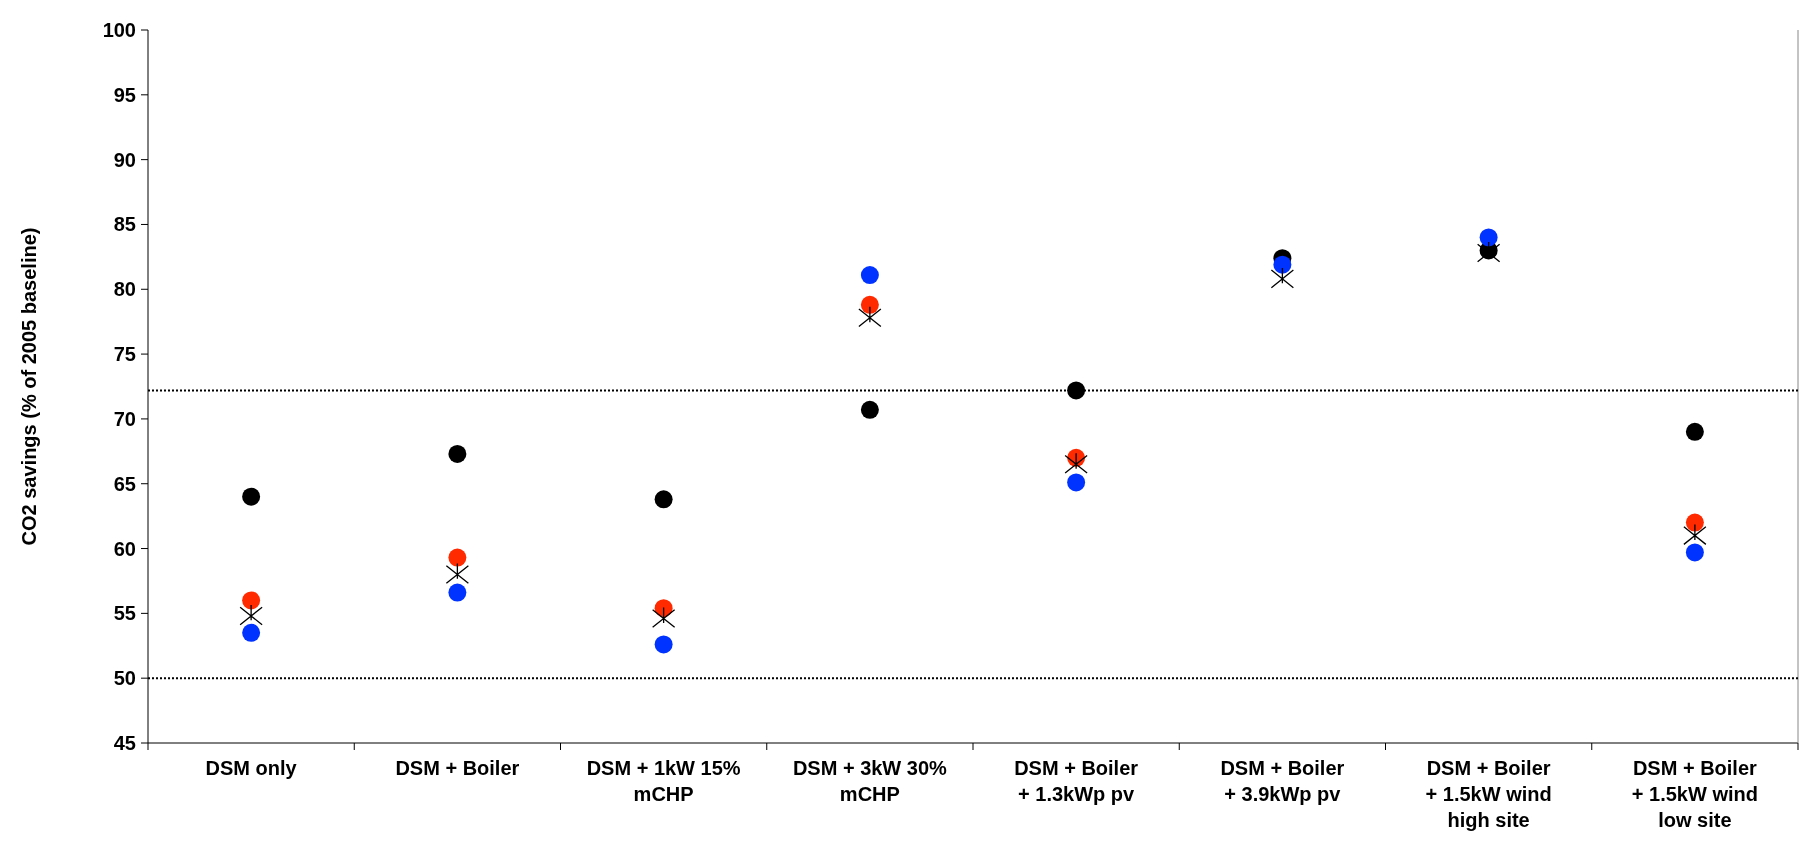  I want to click on y-tick-label: 60, so click(124, 548).